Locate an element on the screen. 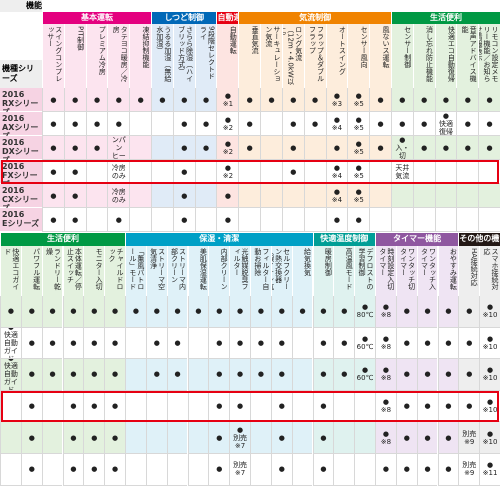  group-header: しつど制御 is located at coordinates (184, 18).